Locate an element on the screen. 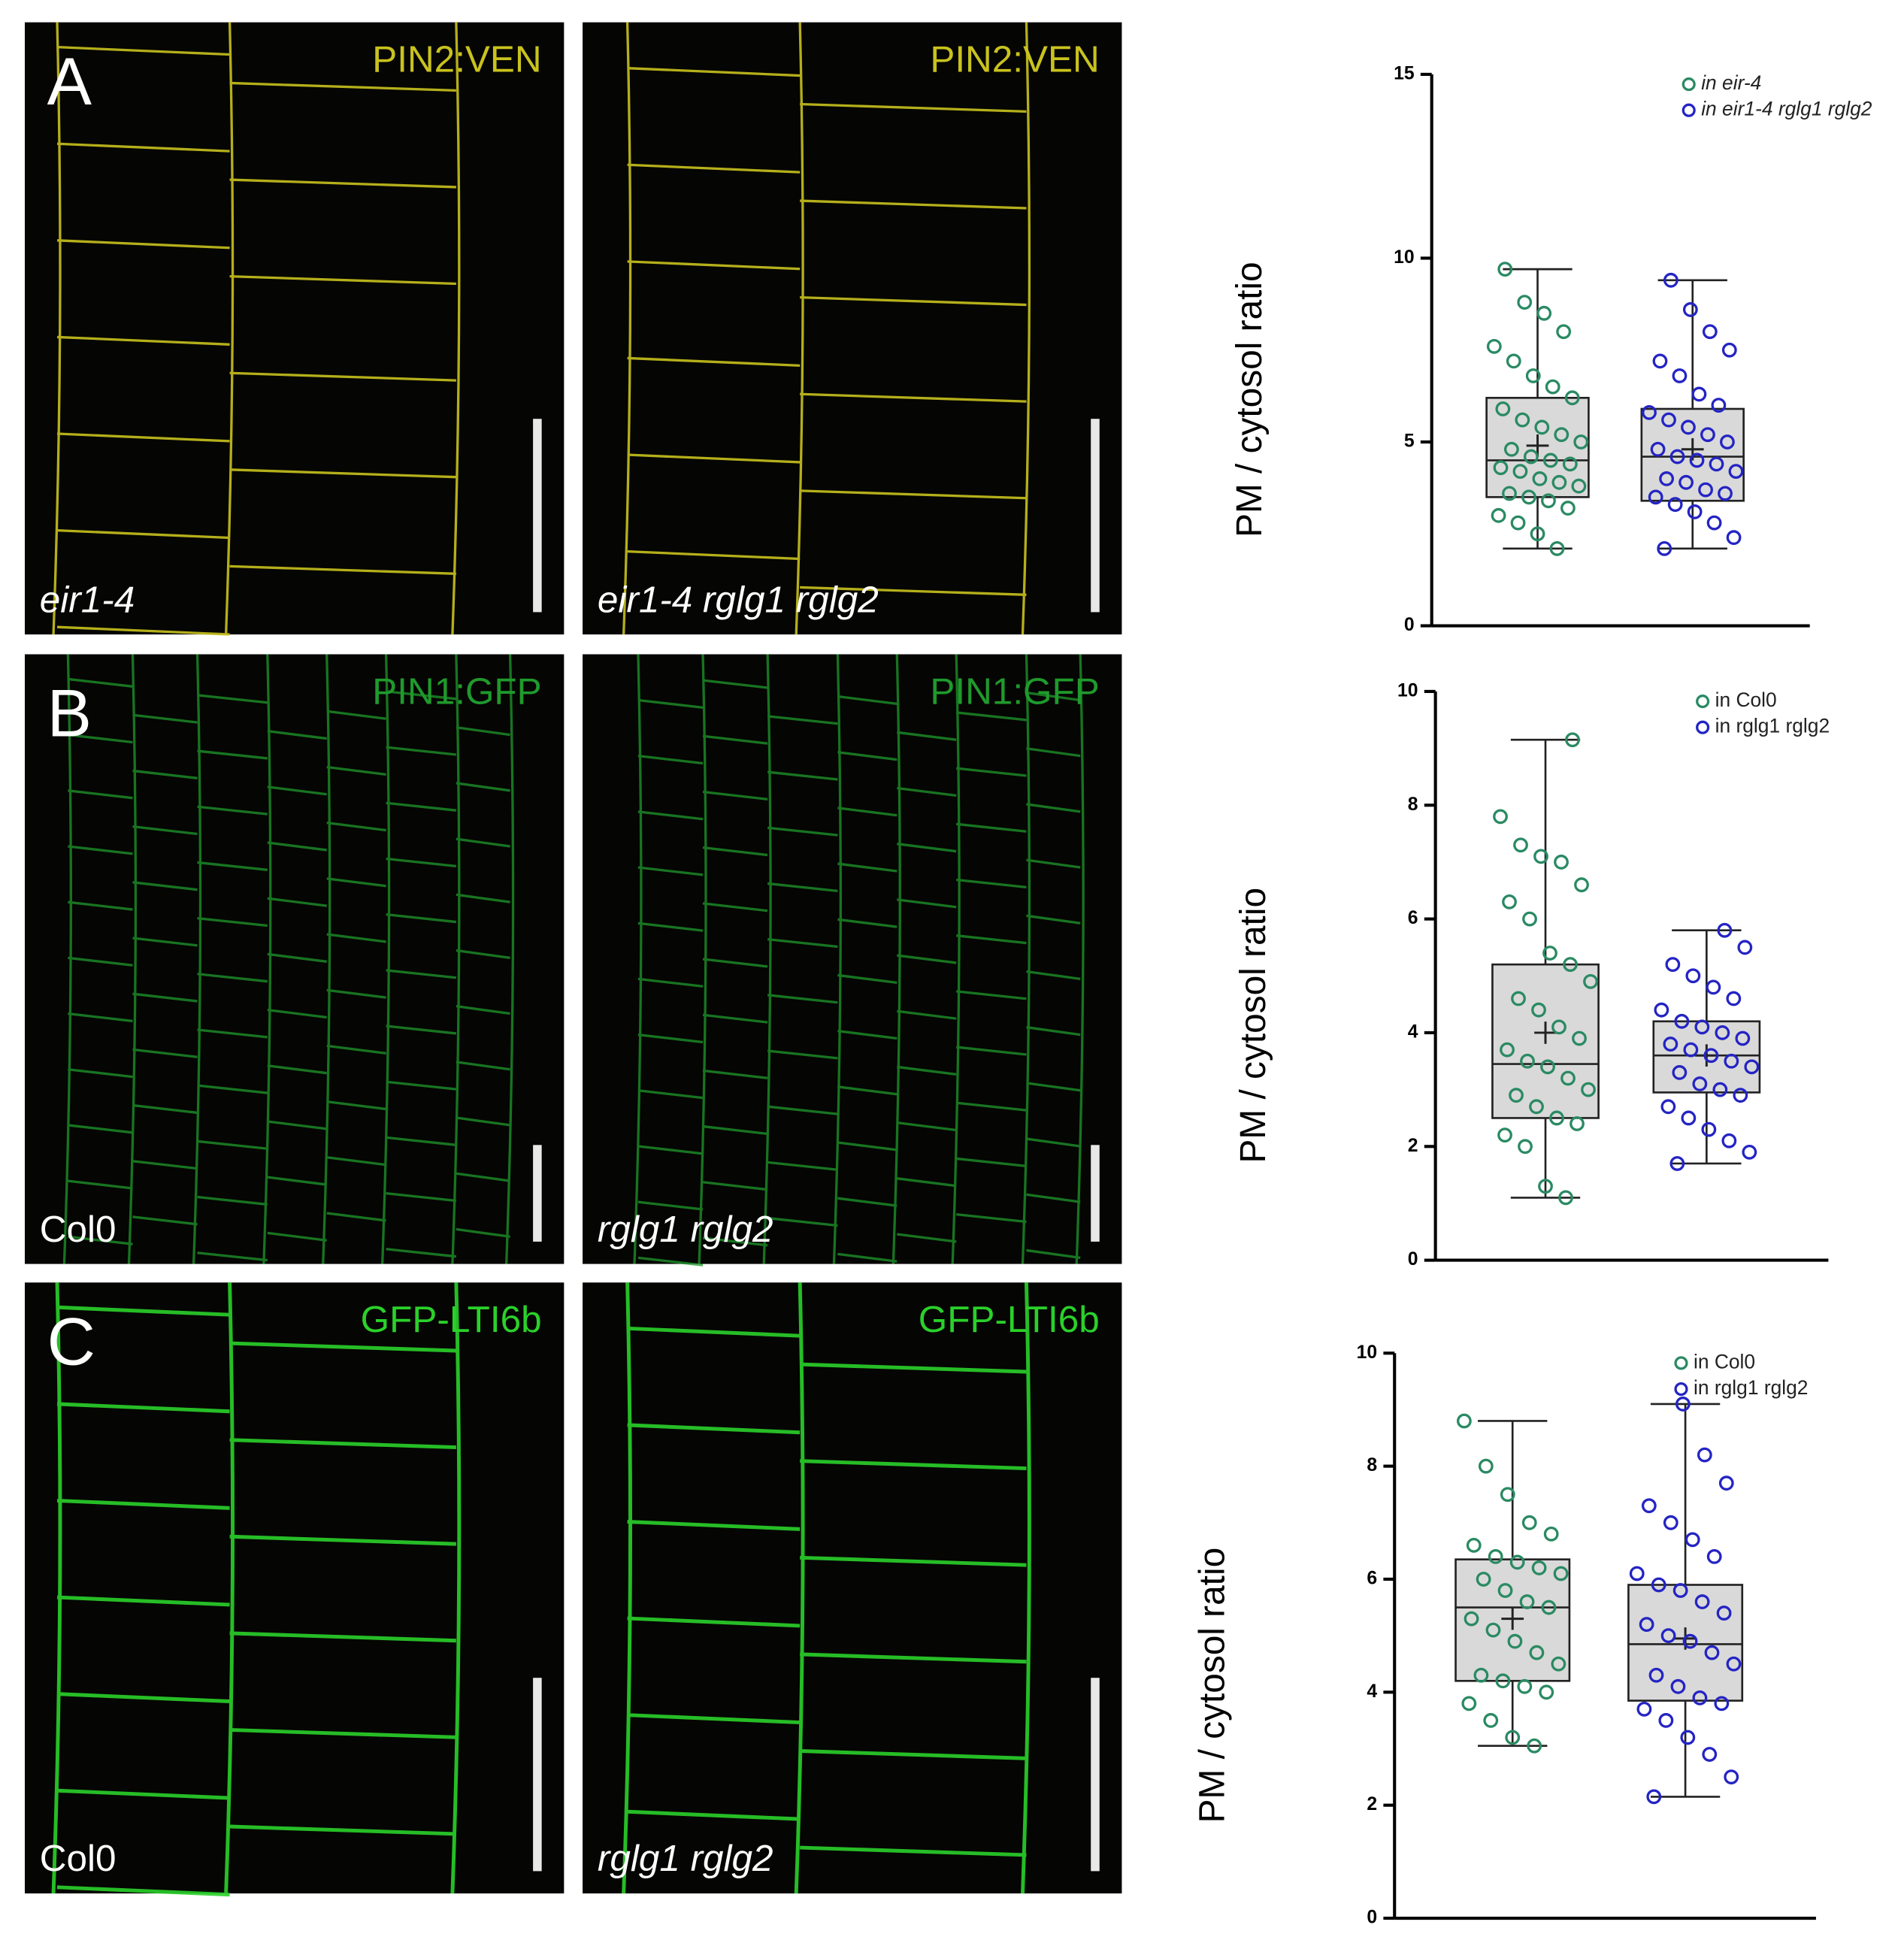  genotype-label: eir1-4 rglg1 rglg2 is located at coordinates (738, 599).